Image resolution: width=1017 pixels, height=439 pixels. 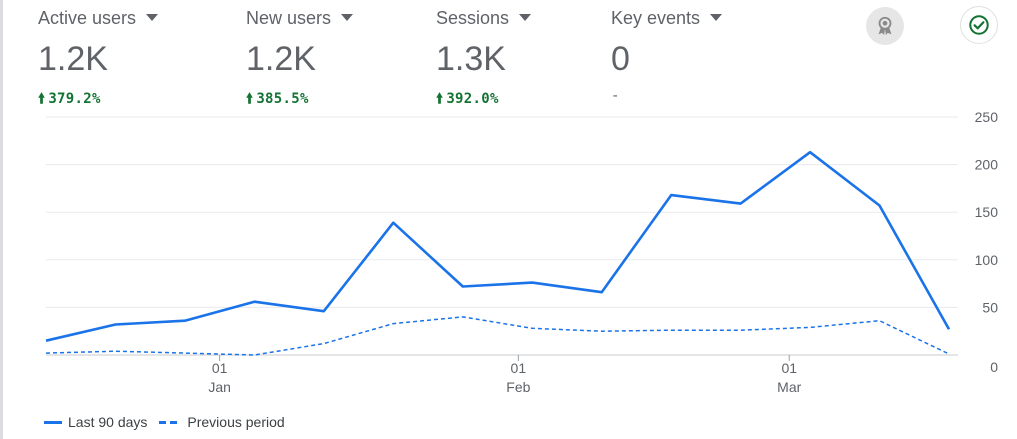 I want to click on metric-tab-active-users: Active users 1.2K 🠙 379.2%, so click(x=133, y=57).